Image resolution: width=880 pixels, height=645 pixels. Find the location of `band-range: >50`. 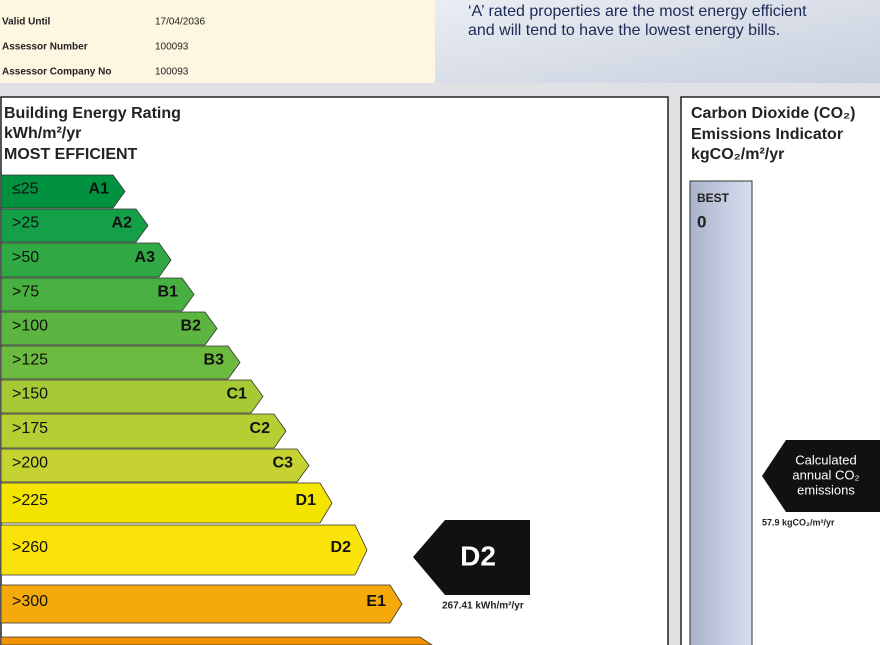

band-range: >50 is located at coordinates (25, 257).